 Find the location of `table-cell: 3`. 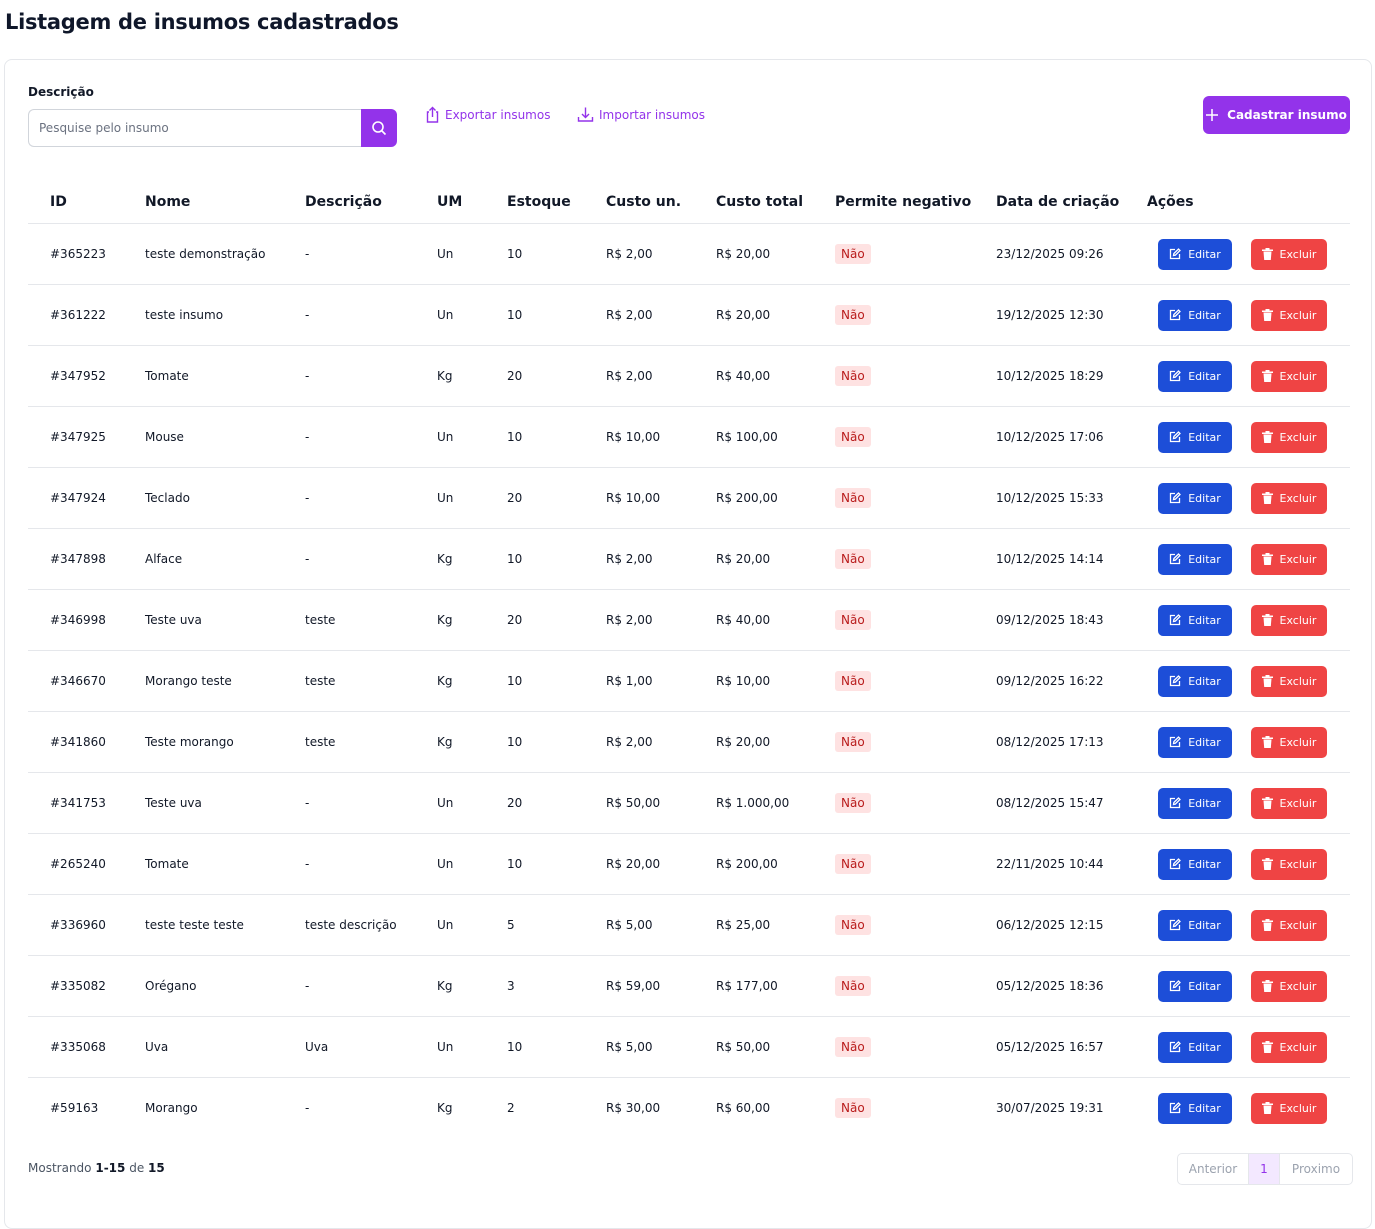

table-cell: 3 is located at coordinates (534, 986).